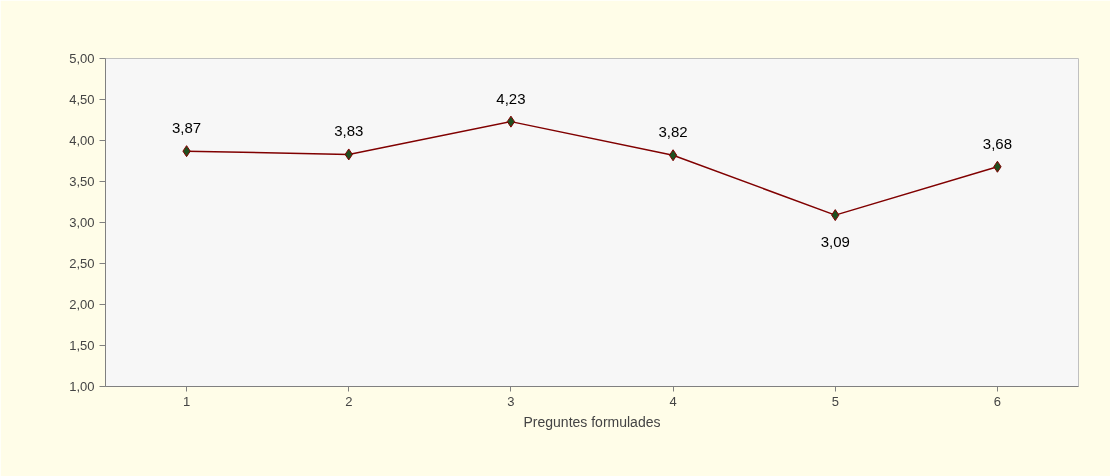 The height and width of the screenshot is (476, 1110). Describe the element at coordinates (82, 386) in the screenshot. I see `y-tick-label: 1,00` at that location.